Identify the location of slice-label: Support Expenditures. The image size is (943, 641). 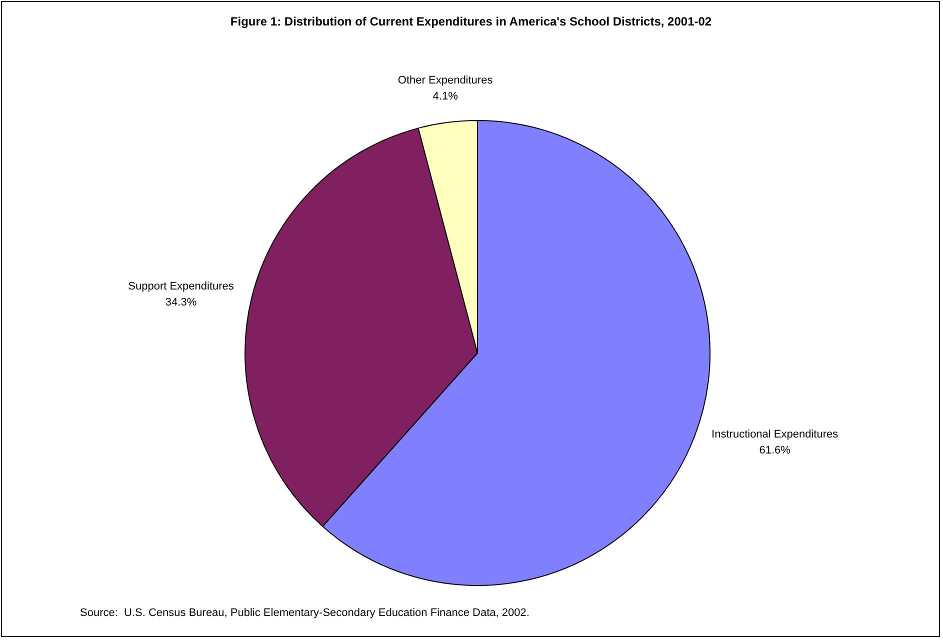
(181, 286).